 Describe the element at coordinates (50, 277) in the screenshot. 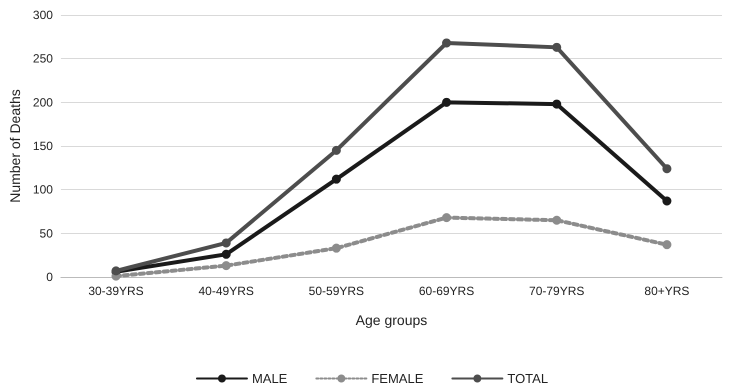

I see `y-tick-label: 0` at that location.